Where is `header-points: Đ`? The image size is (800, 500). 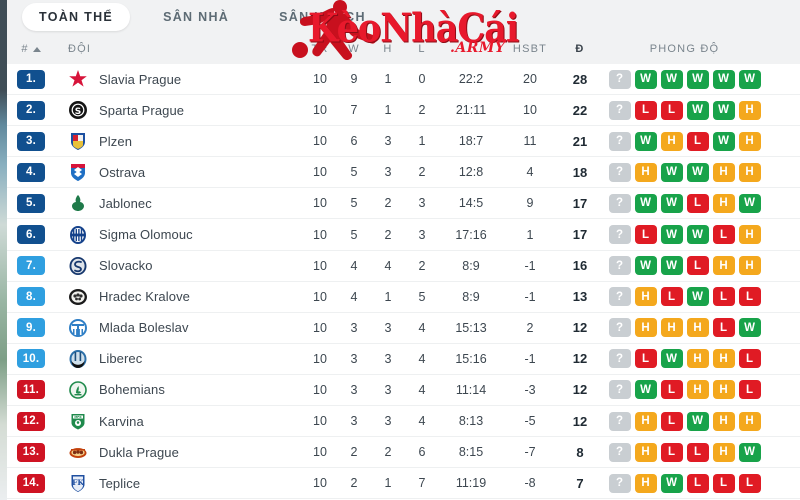 header-points: Đ is located at coordinates (580, 49).